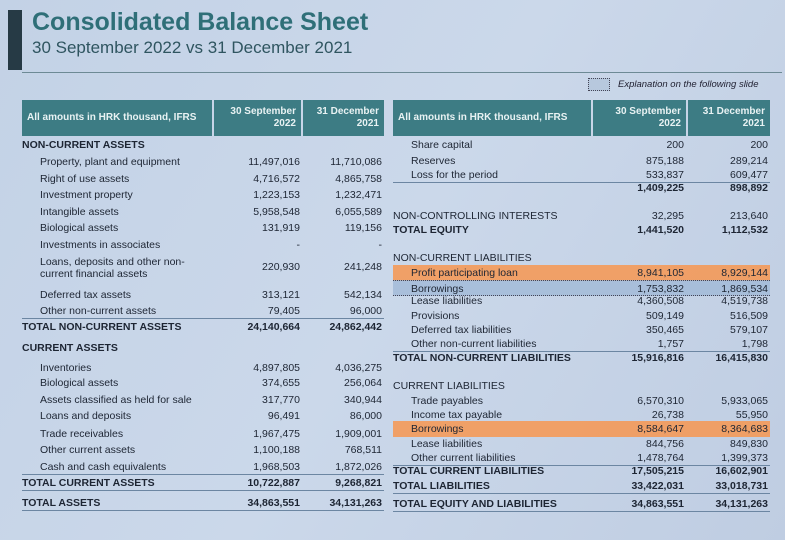  I want to click on row-label: TOTAL EQUITY, so click(431, 230).